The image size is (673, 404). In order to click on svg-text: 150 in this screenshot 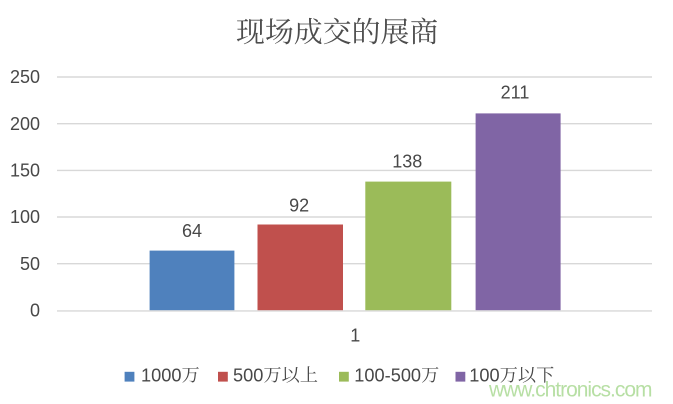, I will do `click(25, 171)`.